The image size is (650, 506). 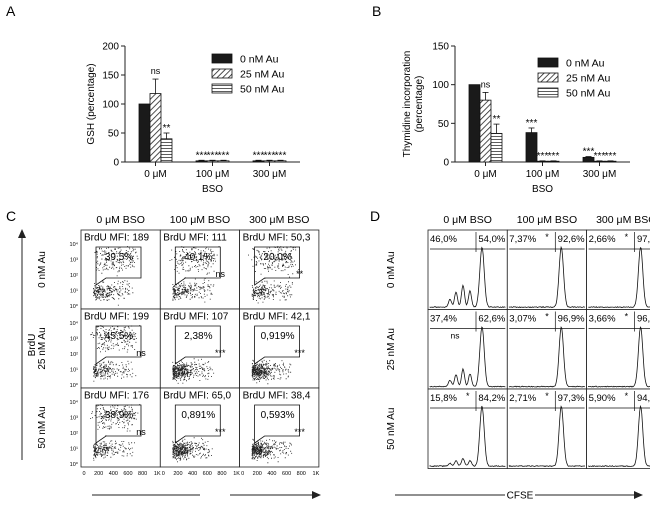 I want to click on left-gate-percentage: 2,66%, so click(x=602, y=239).